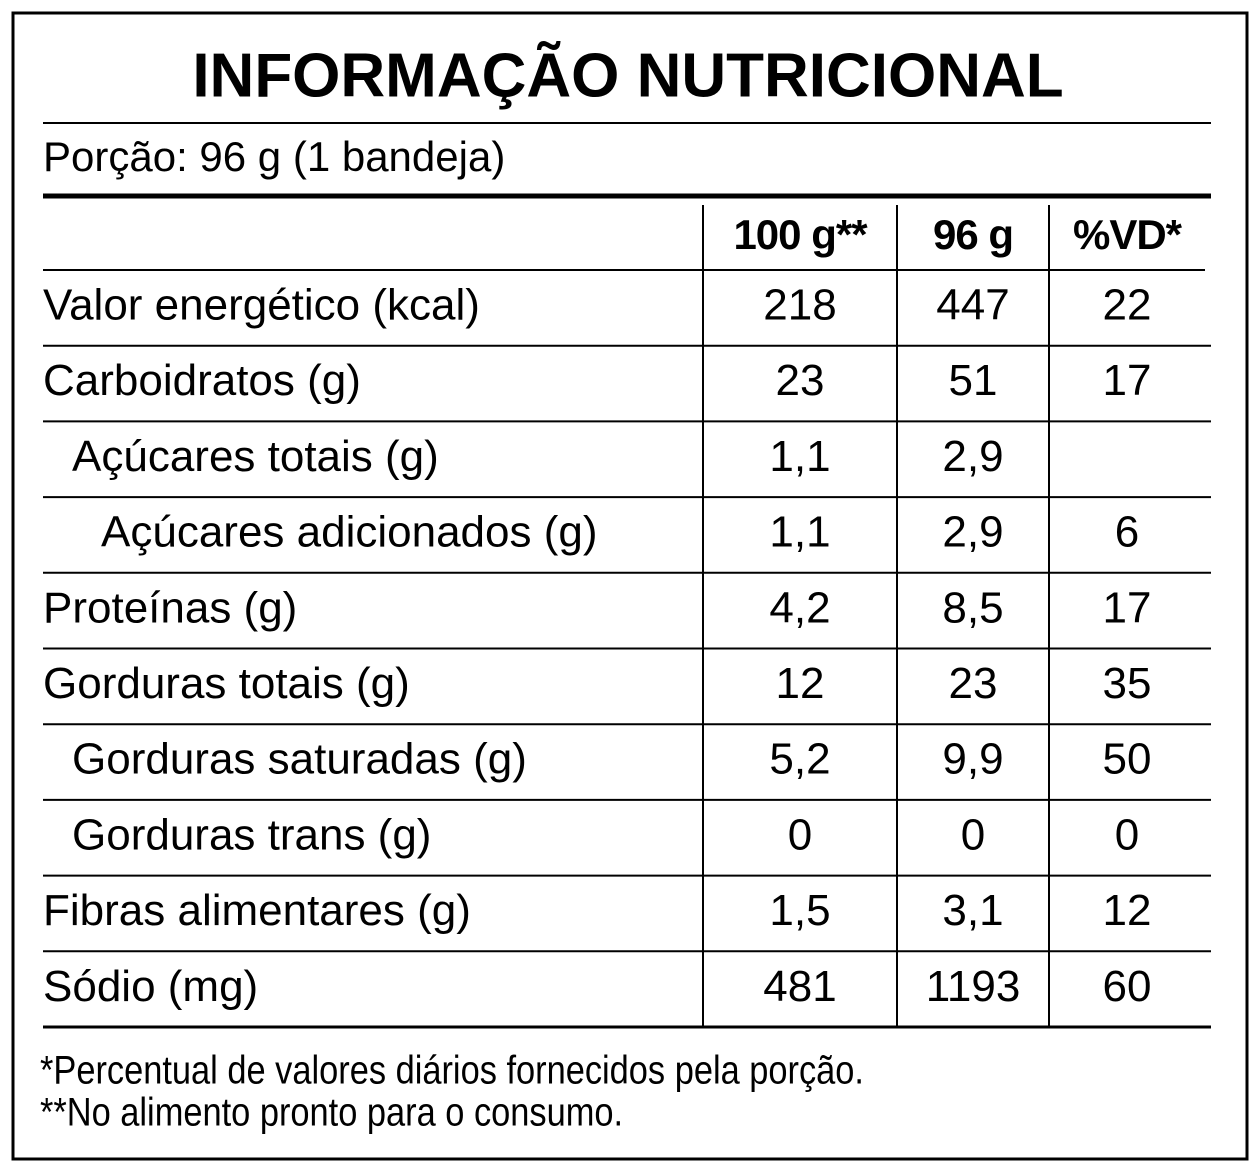 This screenshot has width=1260, height=1172. Describe the element at coordinates (274, 156) in the screenshot. I see `serving: Porção: 96 g (1 bandeja)` at that location.